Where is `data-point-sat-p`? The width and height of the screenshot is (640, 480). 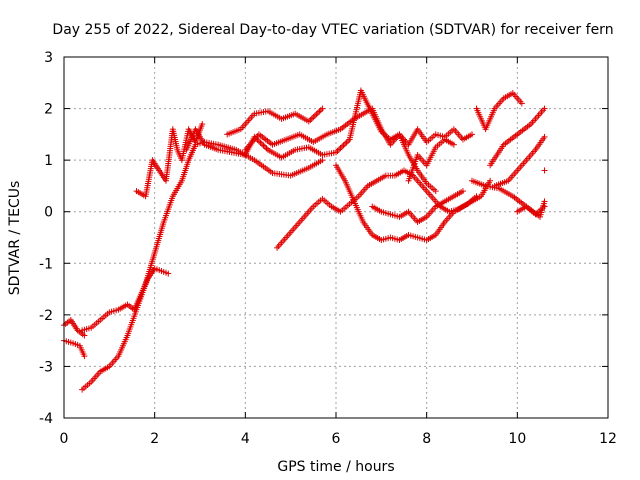 data-point-sat-p is located at coordinates (544, 136).